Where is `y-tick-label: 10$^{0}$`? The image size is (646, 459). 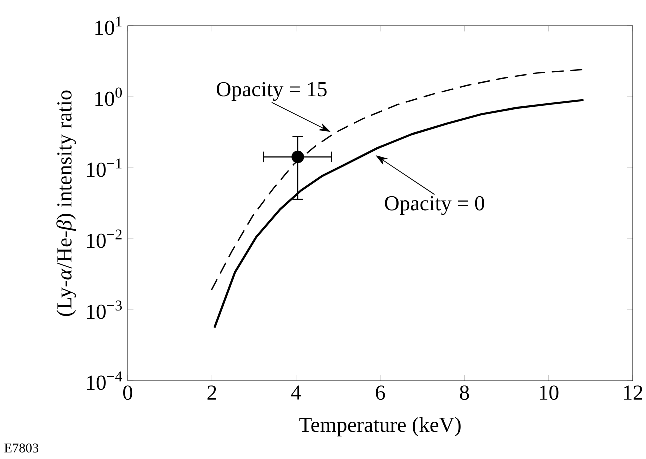 y-tick-label: 10$^{0}$ is located at coordinates (109, 97).